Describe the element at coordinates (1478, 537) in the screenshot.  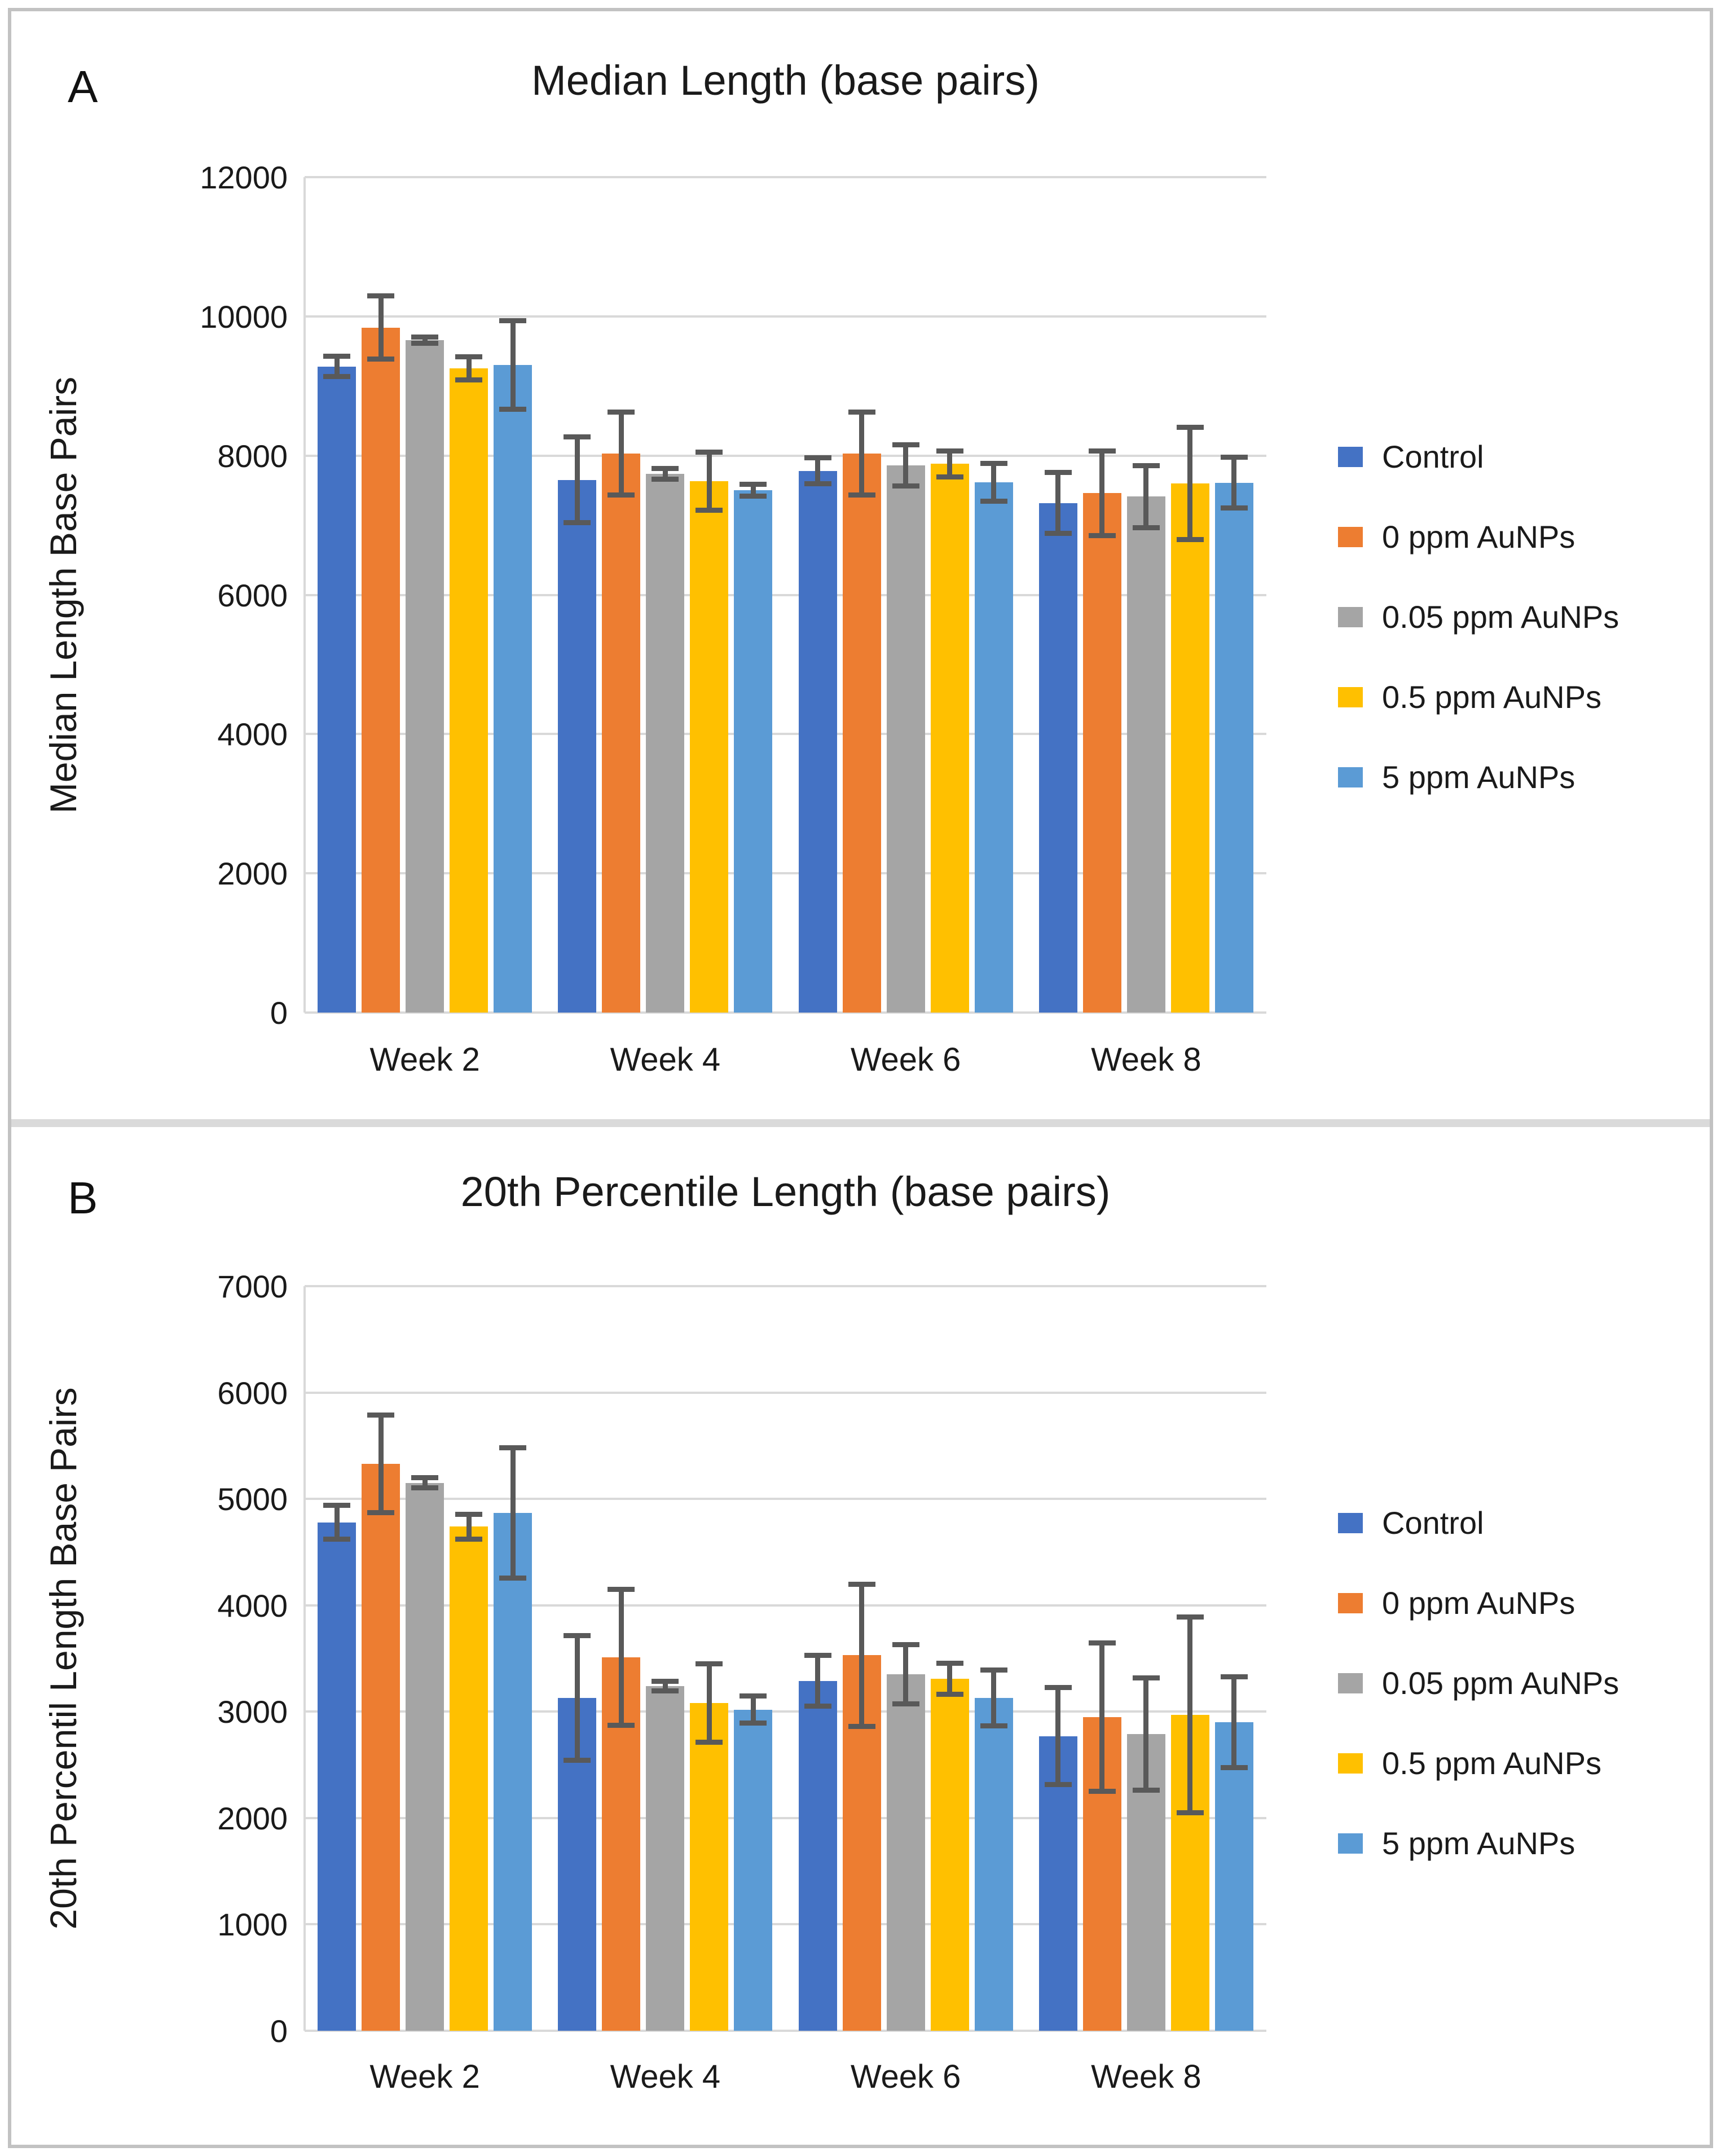
I see `legend-label: 0 ppm AuNPs` at that location.